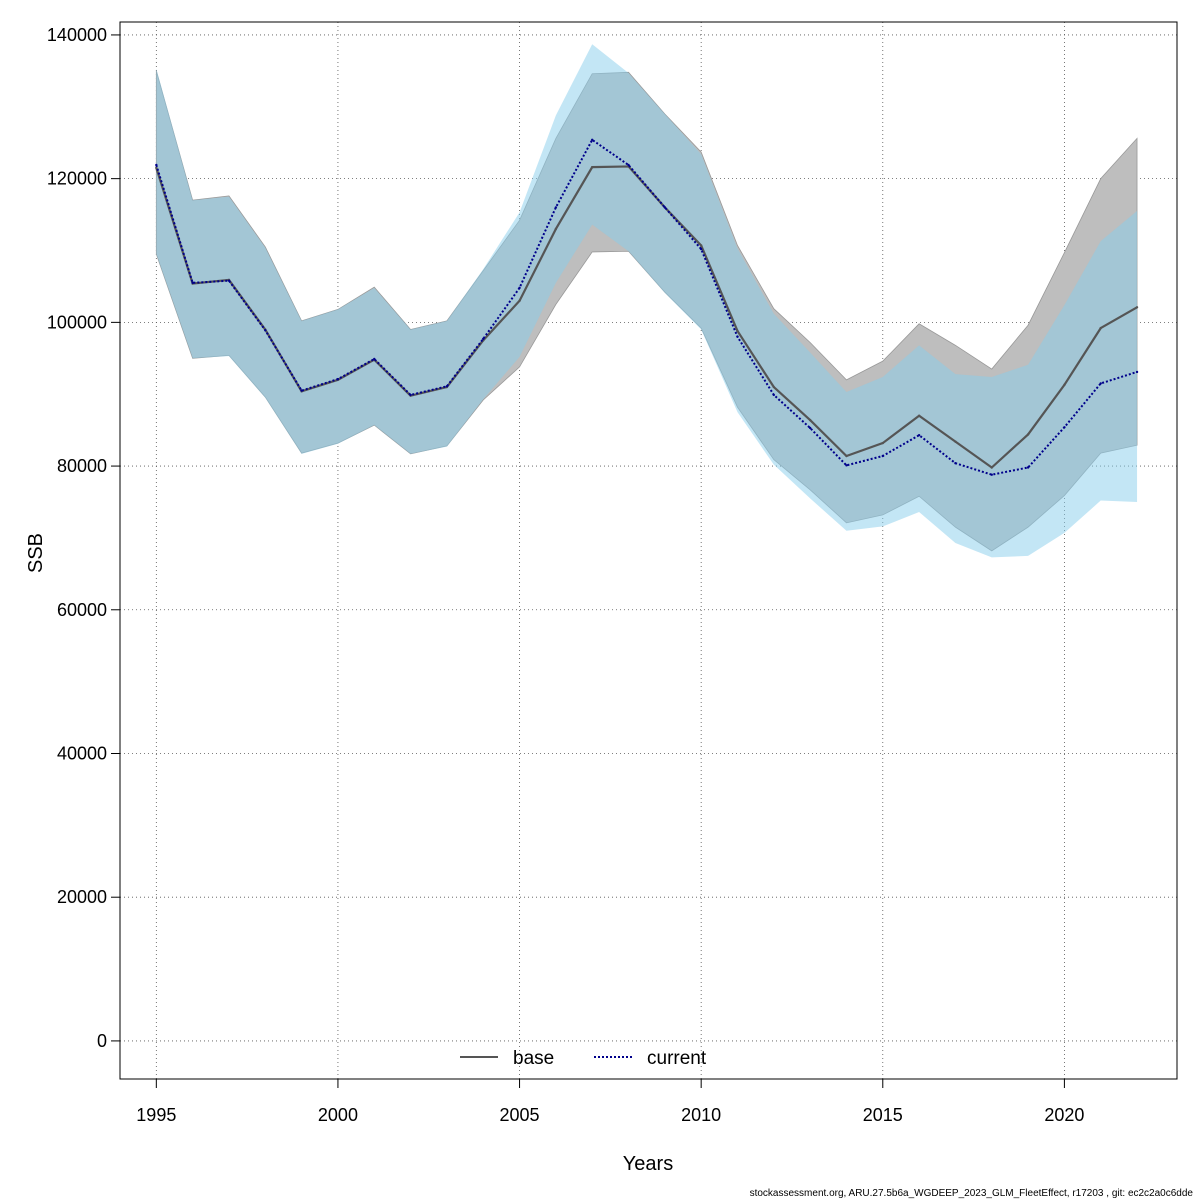  Describe the element at coordinates (77, 322) in the screenshot. I see `y-tick-label: 100000` at that location.